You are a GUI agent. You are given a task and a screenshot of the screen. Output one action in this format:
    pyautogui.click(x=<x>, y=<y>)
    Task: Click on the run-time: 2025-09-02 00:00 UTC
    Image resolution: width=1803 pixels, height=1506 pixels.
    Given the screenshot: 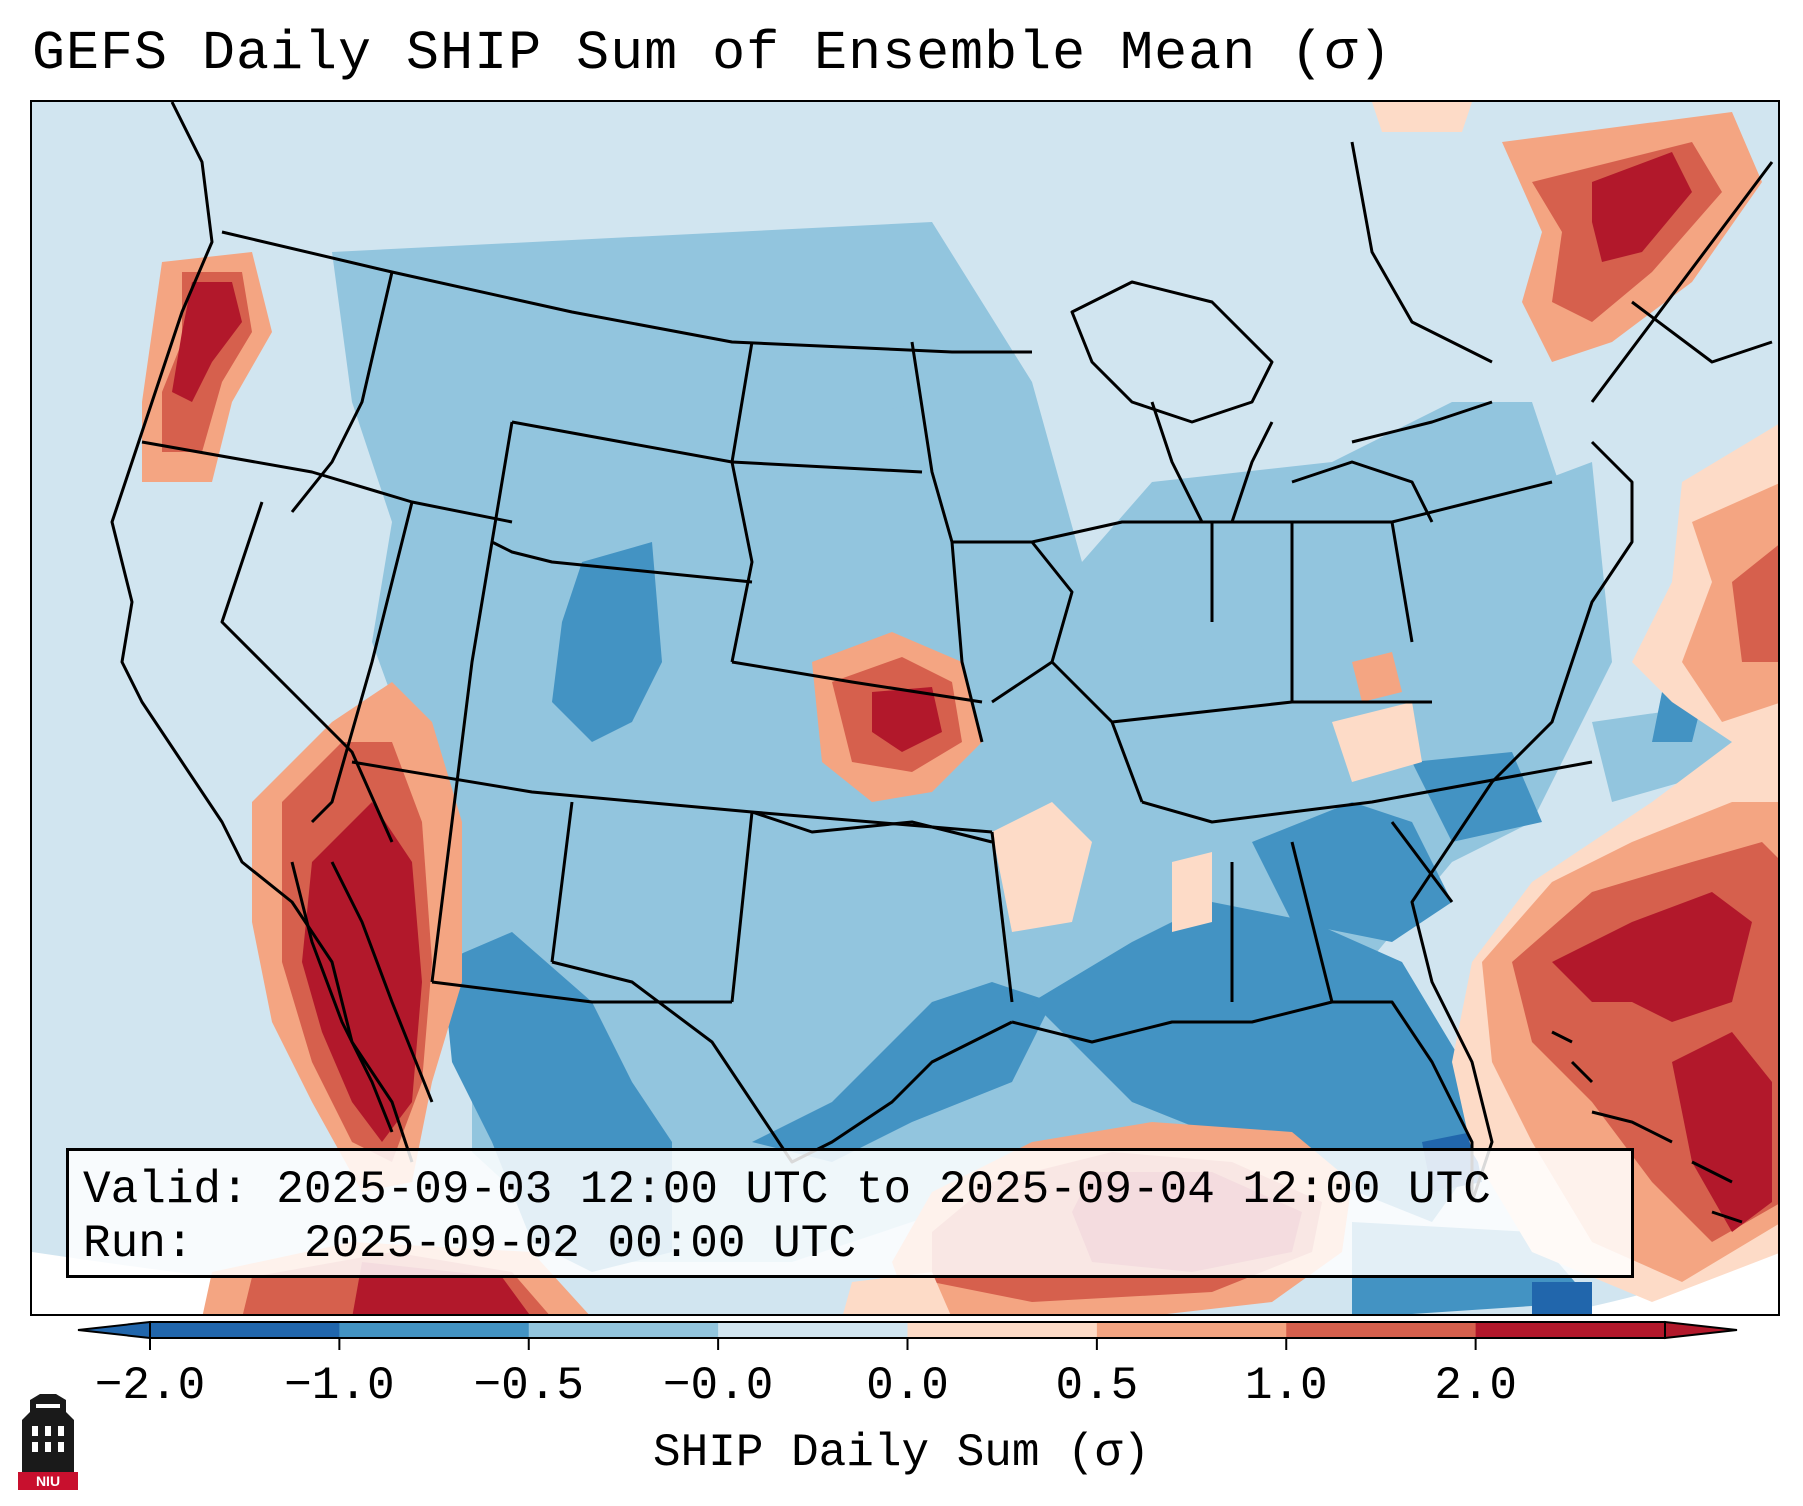 What is the action you would take?
    pyautogui.click(x=579, y=1244)
    